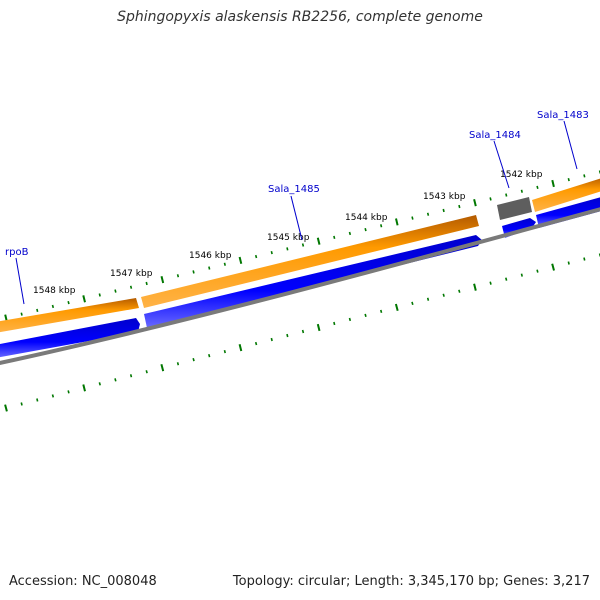 The height and width of the screenshot is (600, 600). I want to click on leader-line-rpoB, so click(20, 281).